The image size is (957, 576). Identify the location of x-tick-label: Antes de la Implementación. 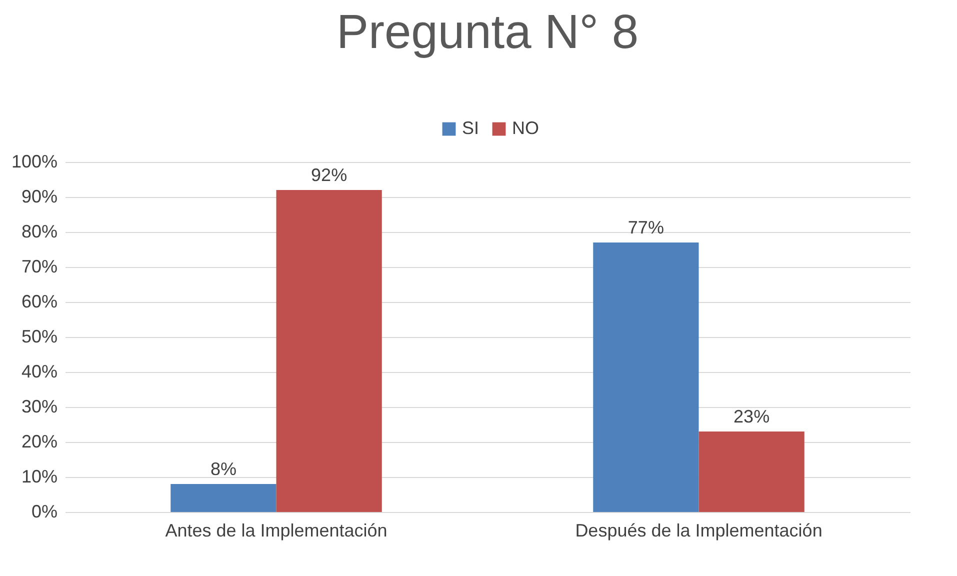
(276, 530).